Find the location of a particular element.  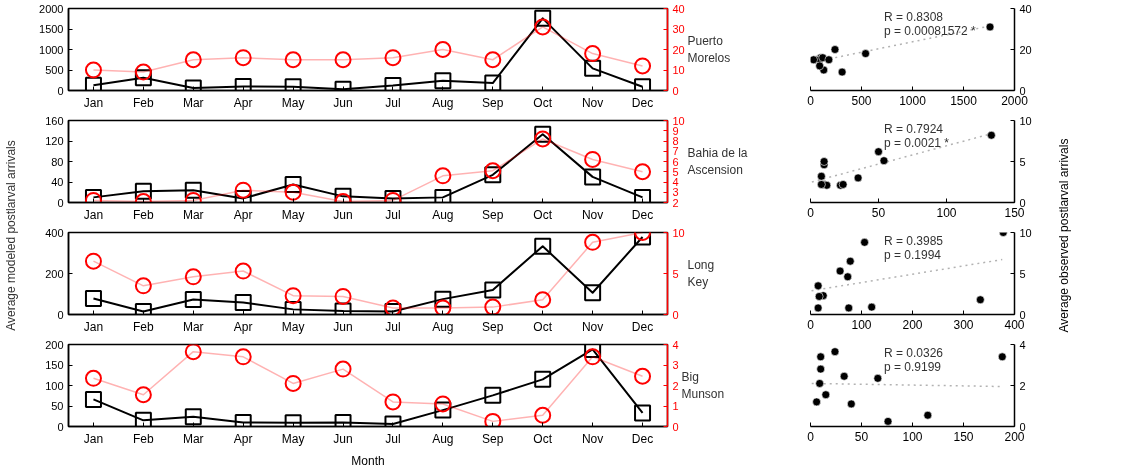

text: Bahia de la Ascension is located at coordinates (717, 161).